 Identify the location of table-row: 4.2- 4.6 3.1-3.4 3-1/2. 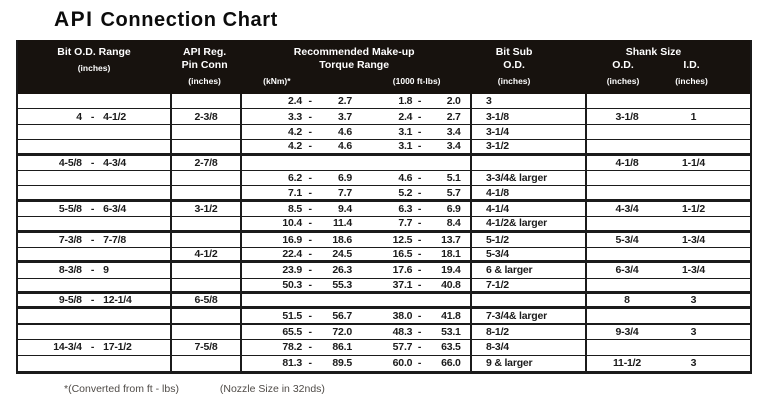
(384, 148).